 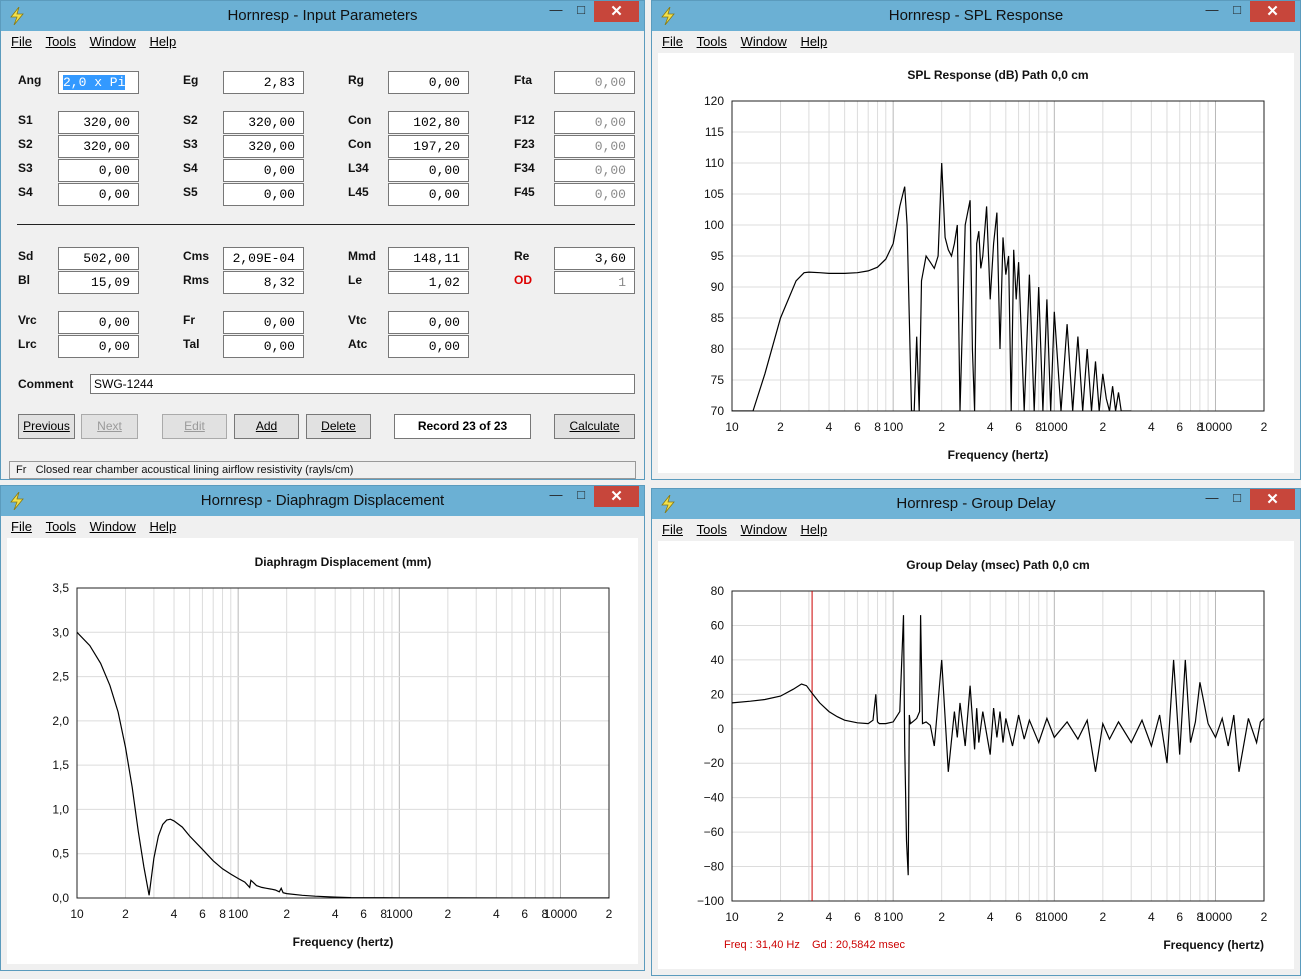 I want to click on param-field-s3: 320,00, so click(x=263, y=146).